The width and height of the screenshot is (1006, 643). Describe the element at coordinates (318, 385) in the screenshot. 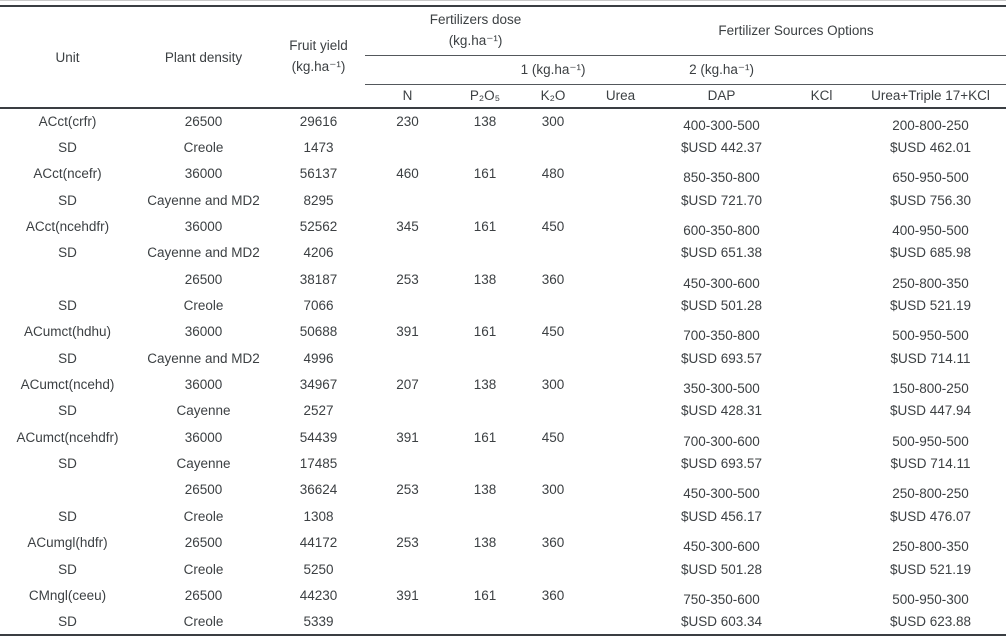

I see `cell-value: 34967` at that location.